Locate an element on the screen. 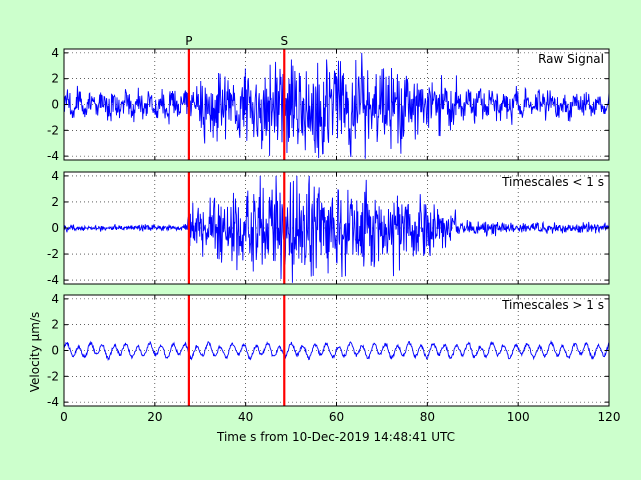 This screenshot has width=641, height=480. x-tick-label: 40 is located at coordinates (245, 417).